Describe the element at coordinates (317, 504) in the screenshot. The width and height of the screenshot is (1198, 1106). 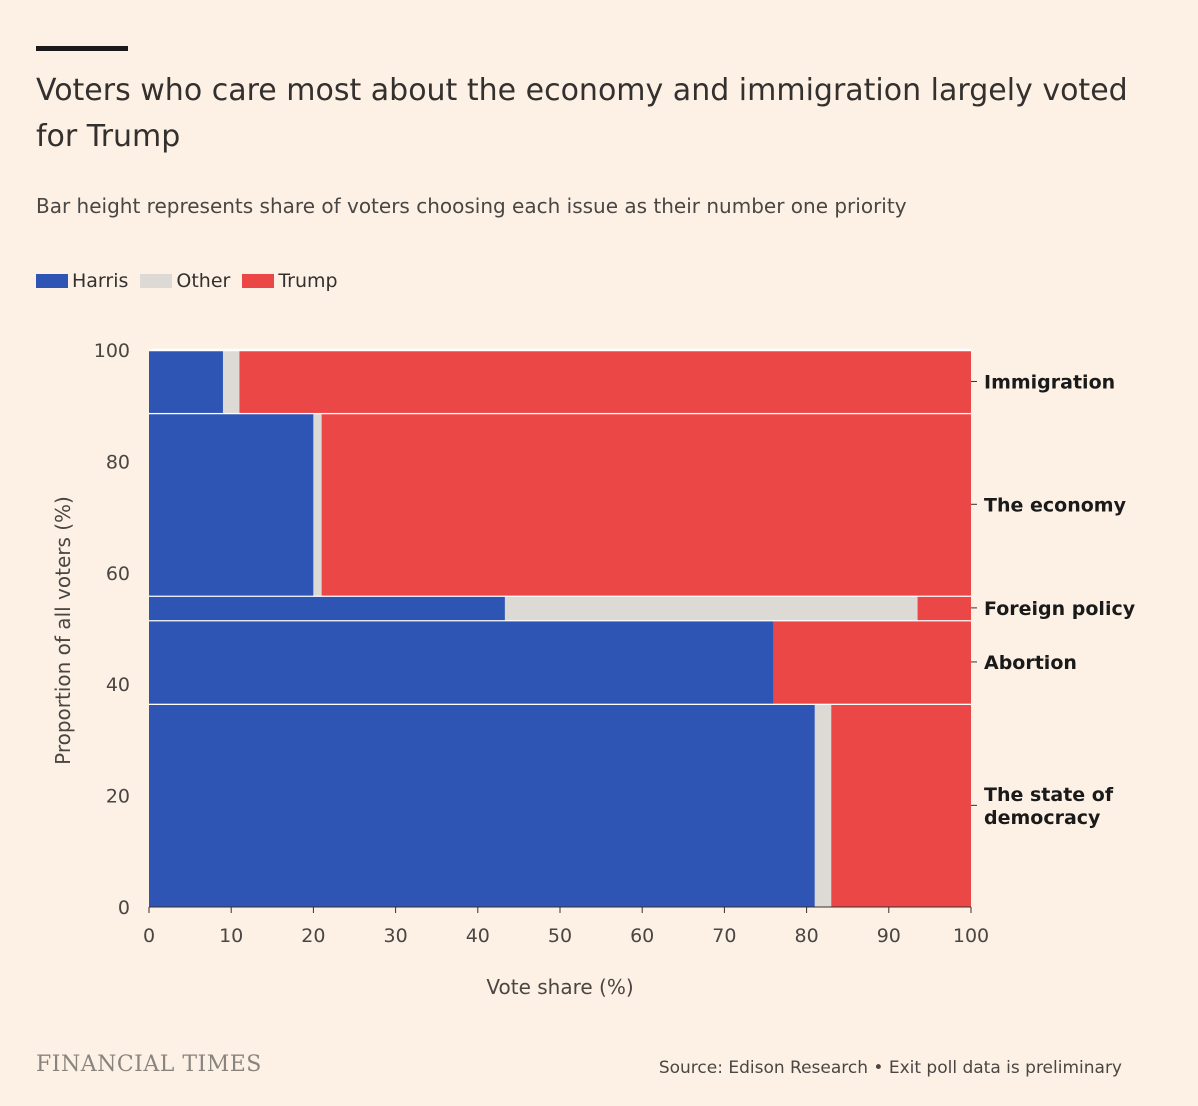
I see `bar-the-economy-other` at that location.